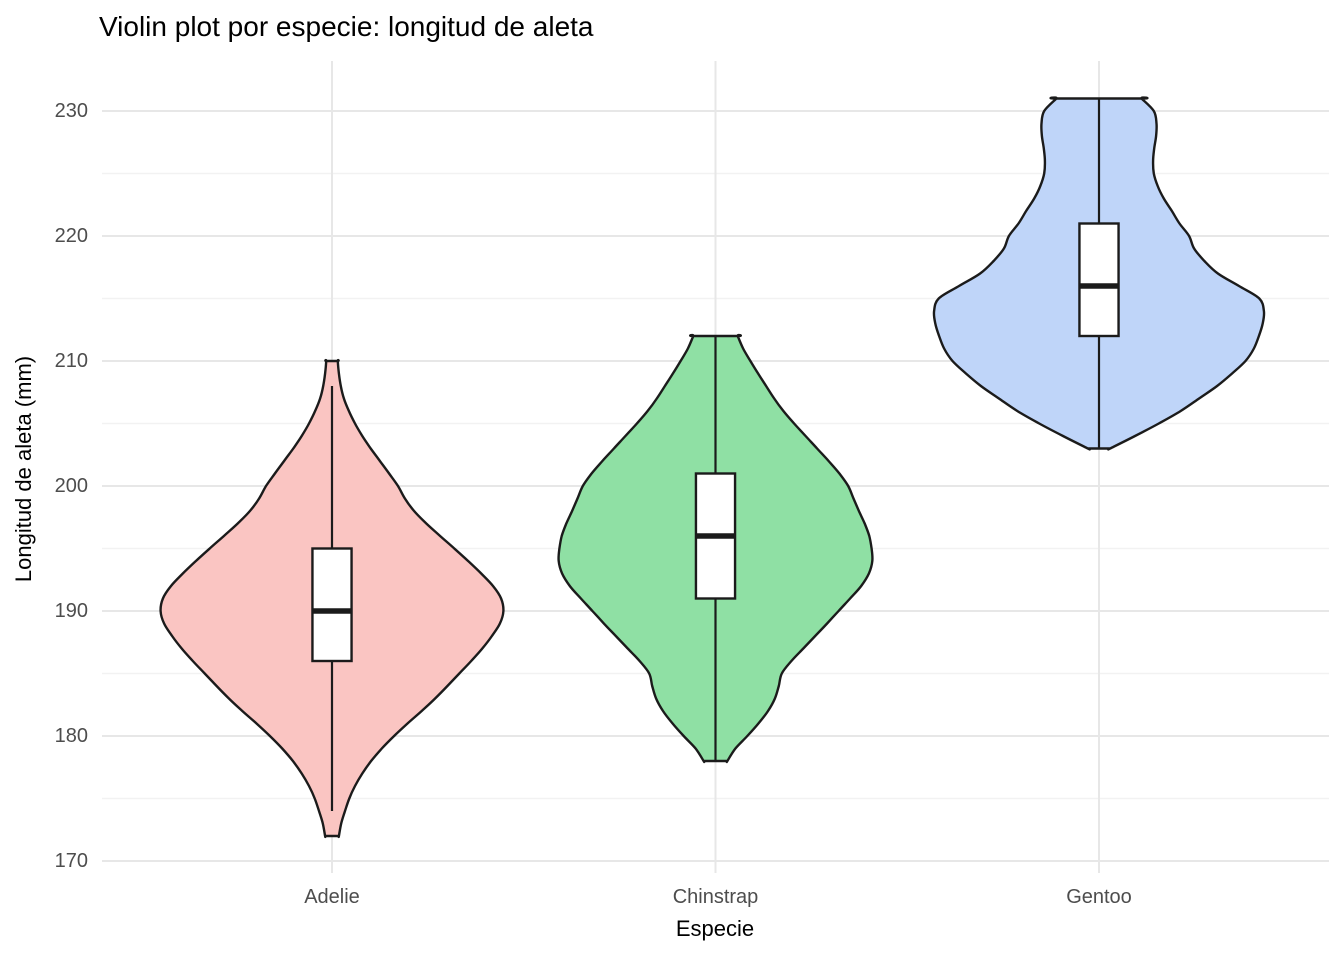 This screenshot has height=960, width=1344. What do you see at coordinates (332, 897) in the screenshot?
I see `x-tick-label-adelie: Adelie` at bounding box center [332, 897].